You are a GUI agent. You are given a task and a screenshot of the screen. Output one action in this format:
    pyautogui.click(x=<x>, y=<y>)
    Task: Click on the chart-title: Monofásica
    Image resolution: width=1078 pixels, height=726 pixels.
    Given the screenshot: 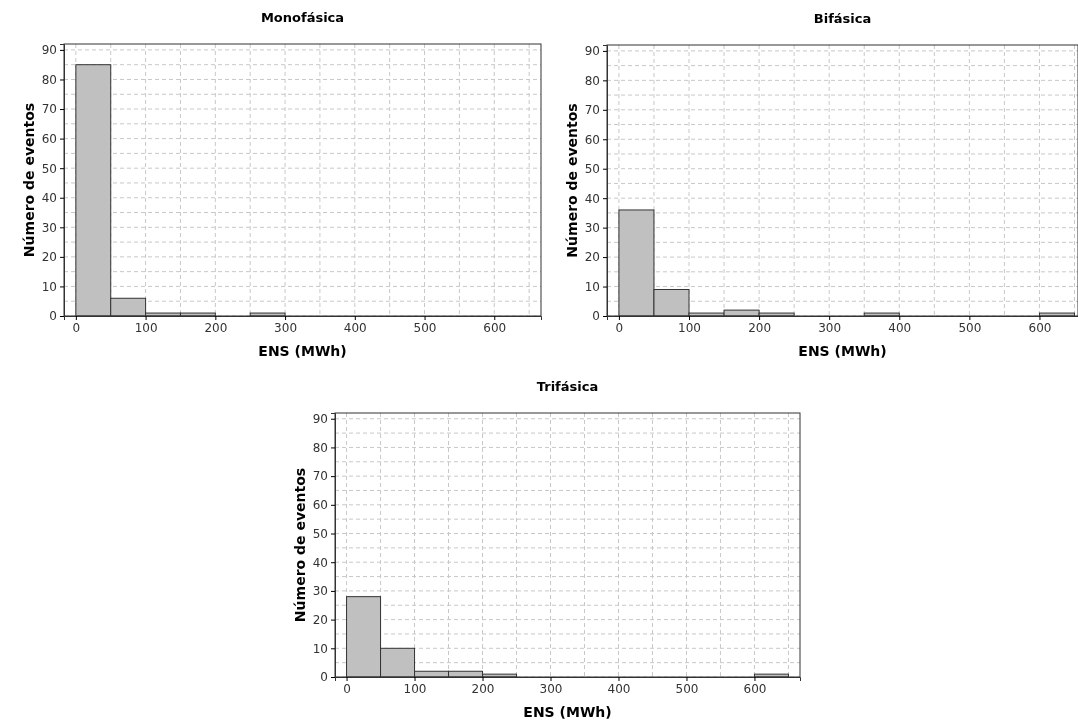 What is the action you would take?
    pyautogui.click(x=302, y=17)
    